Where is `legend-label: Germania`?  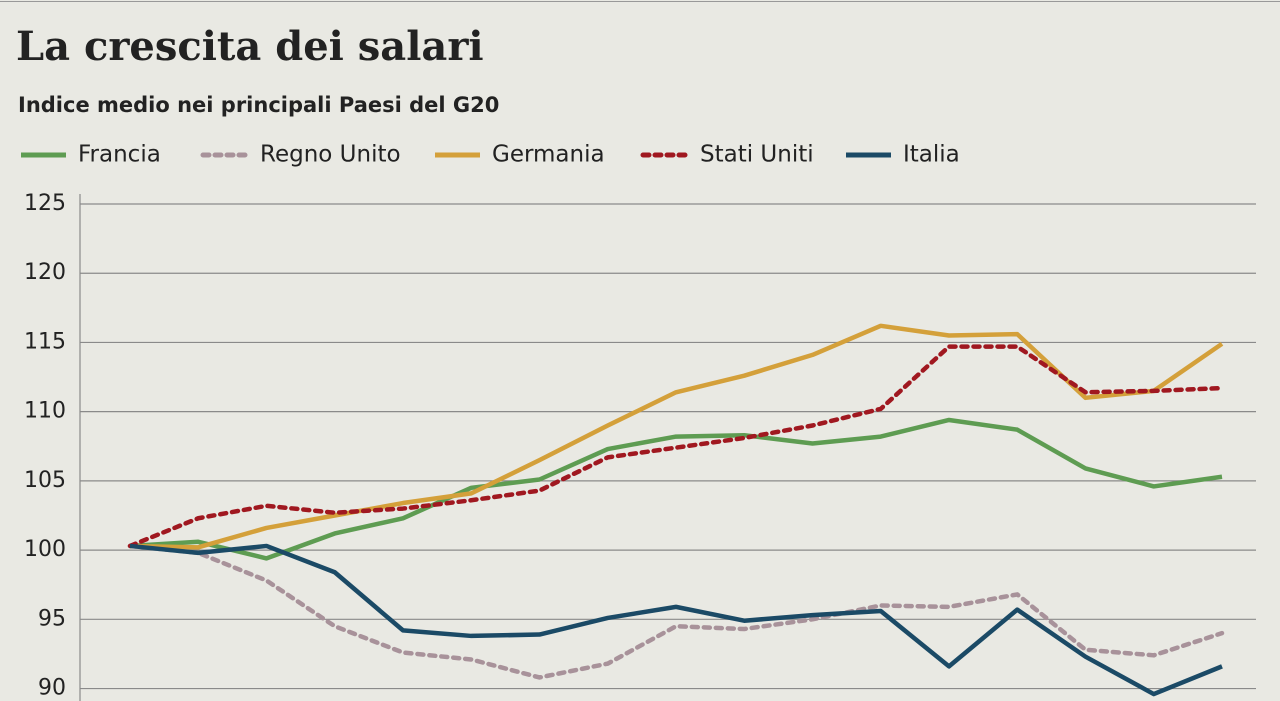 legend-label: Germania is located at coordinates (548, 155).